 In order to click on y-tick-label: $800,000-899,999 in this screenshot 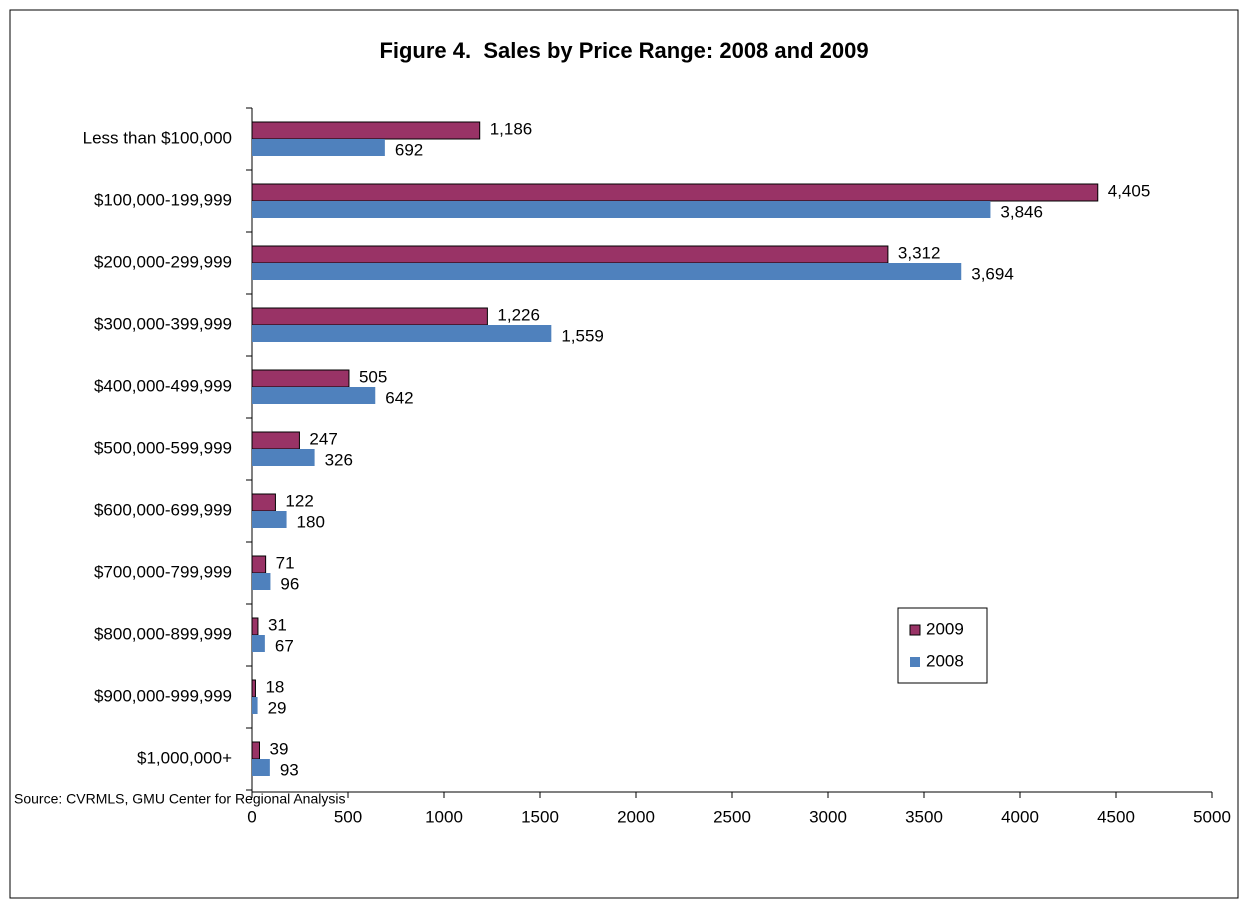, I will do `click(163, 633)`.